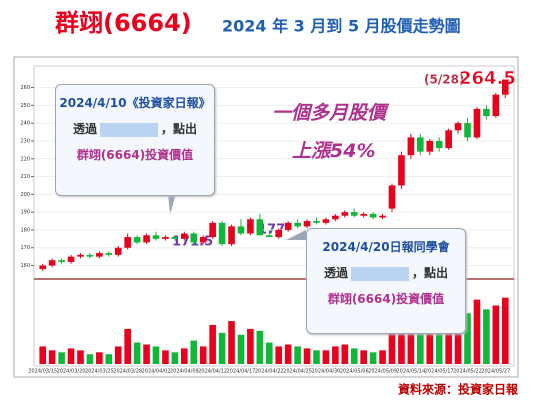  I want to click on source: 資料來源：投資家日報, so click(458, 389).